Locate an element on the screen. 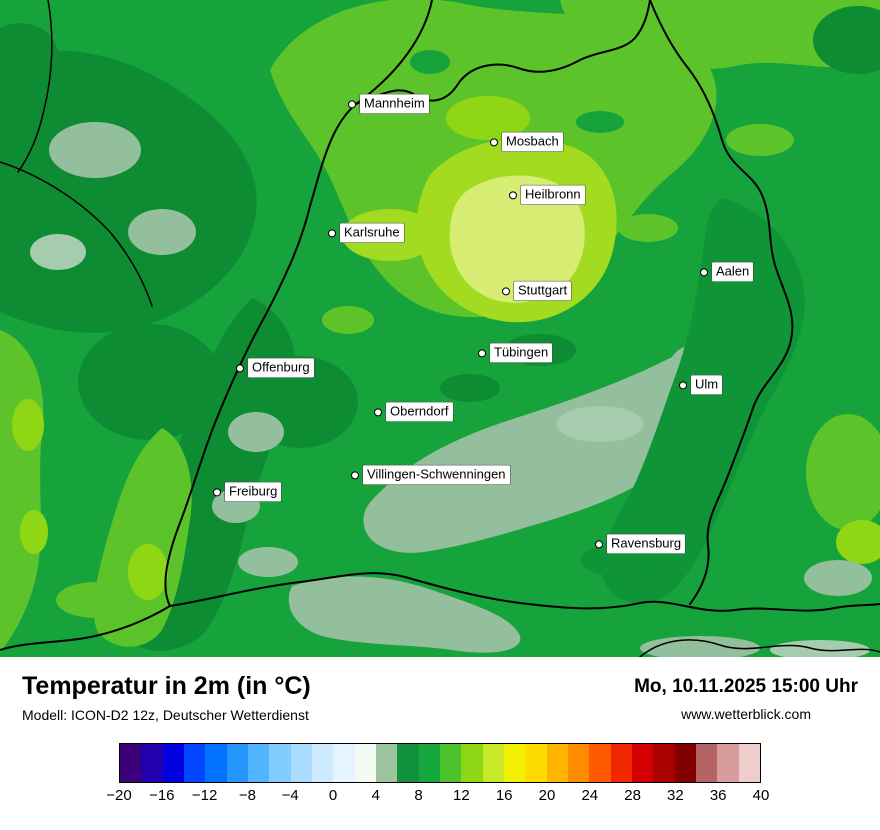 This screenshot has width=880, height=830. city-marker: Mannheim is located at coordinates (388, 104).